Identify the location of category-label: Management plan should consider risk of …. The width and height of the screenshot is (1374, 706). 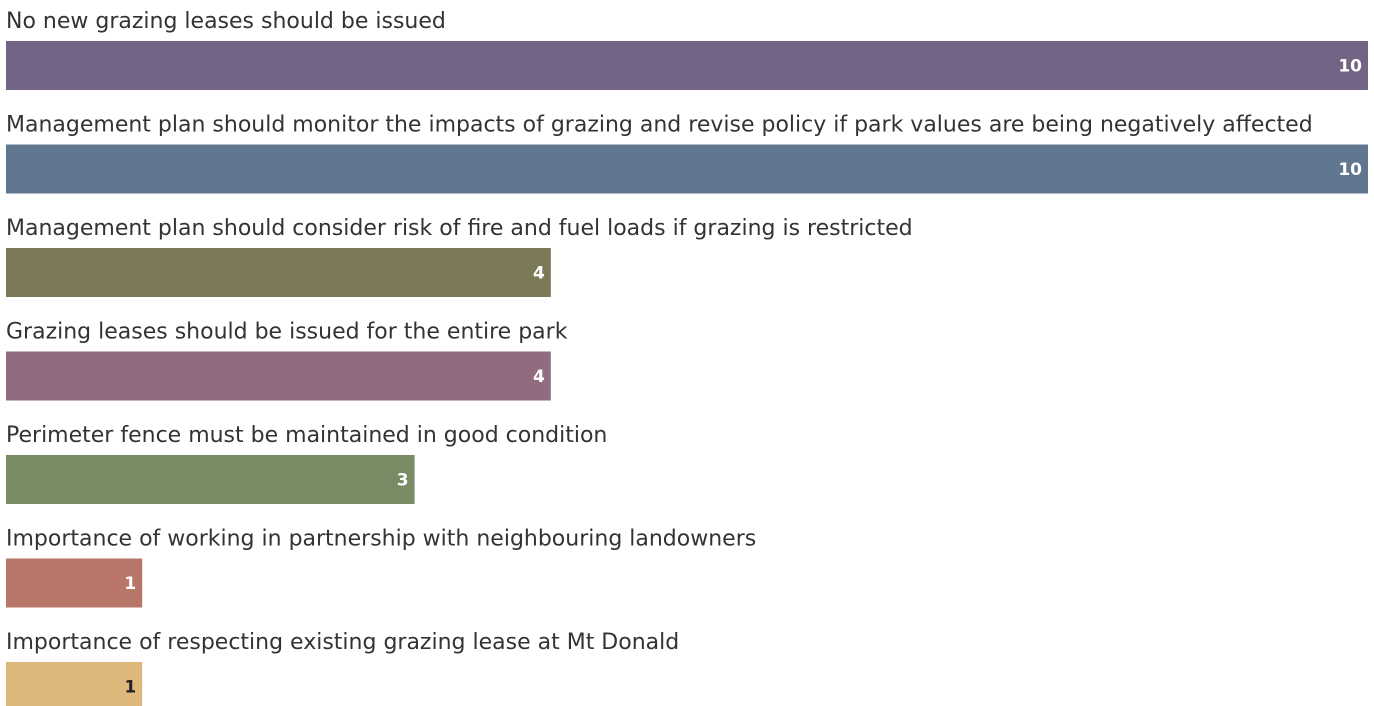
(459, 228).